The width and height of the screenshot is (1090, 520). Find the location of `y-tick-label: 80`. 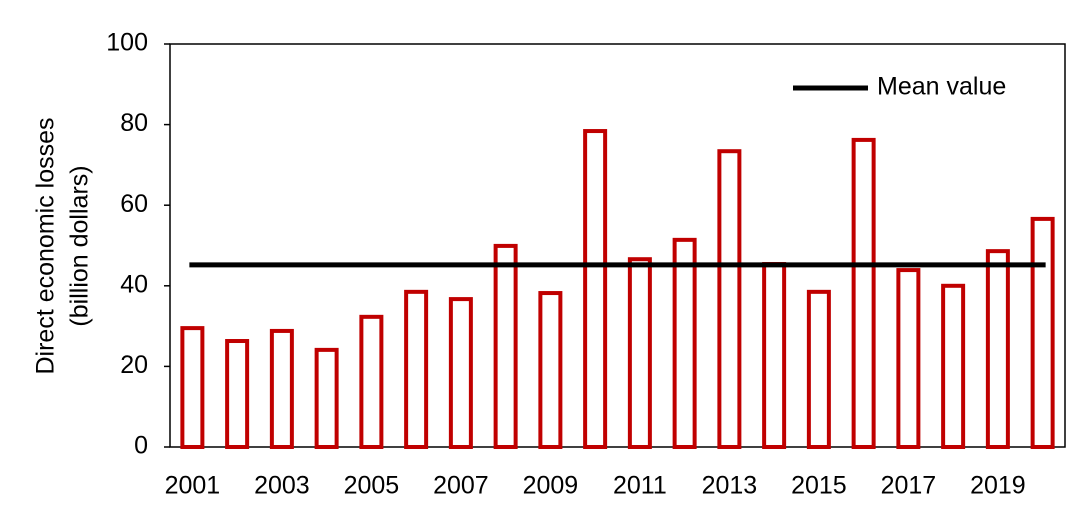

y-tick-label: 80 is located at coordinates (134, 123).